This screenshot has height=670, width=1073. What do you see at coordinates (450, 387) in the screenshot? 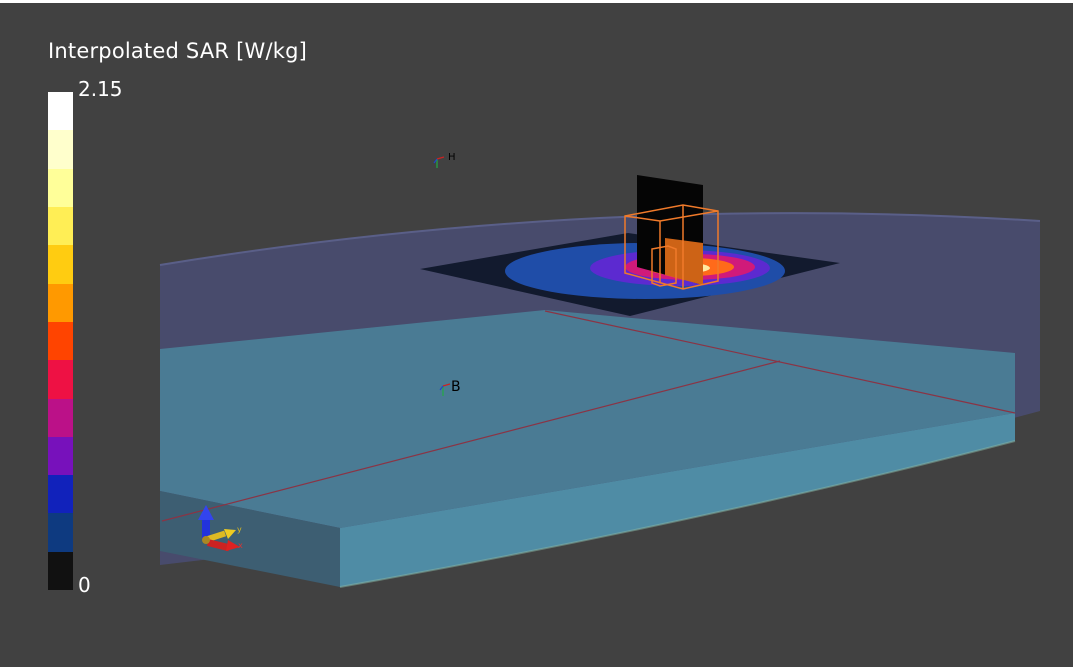
I see `marker-b: B` at bounding box center [450, 387].